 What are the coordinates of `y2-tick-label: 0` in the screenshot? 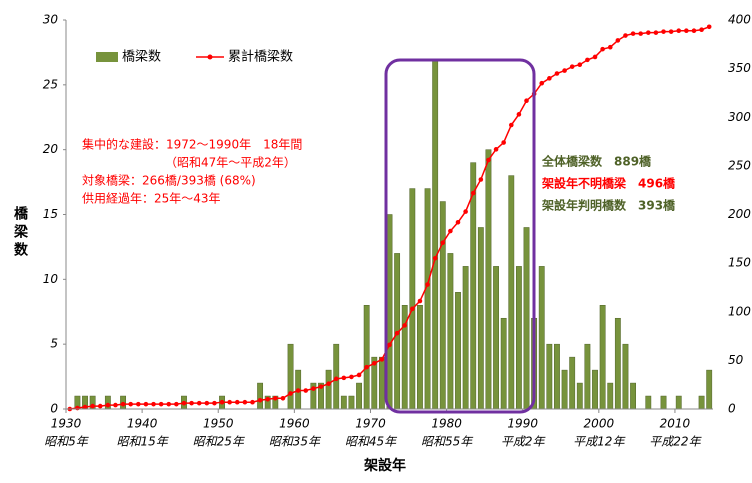 It's located at (732, 409).